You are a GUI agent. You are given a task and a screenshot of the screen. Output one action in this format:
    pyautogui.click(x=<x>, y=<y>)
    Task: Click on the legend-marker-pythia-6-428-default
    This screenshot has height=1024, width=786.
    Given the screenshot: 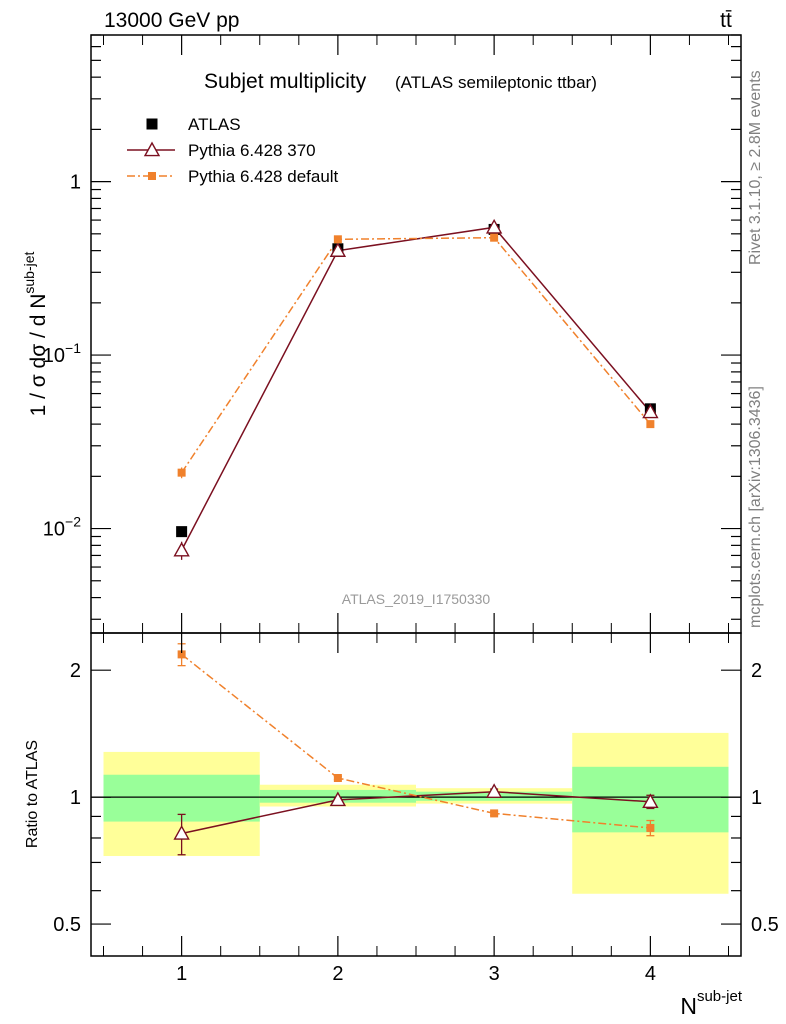 What is the action you would take?
    pyautogui.click(x=152, y=176)
    